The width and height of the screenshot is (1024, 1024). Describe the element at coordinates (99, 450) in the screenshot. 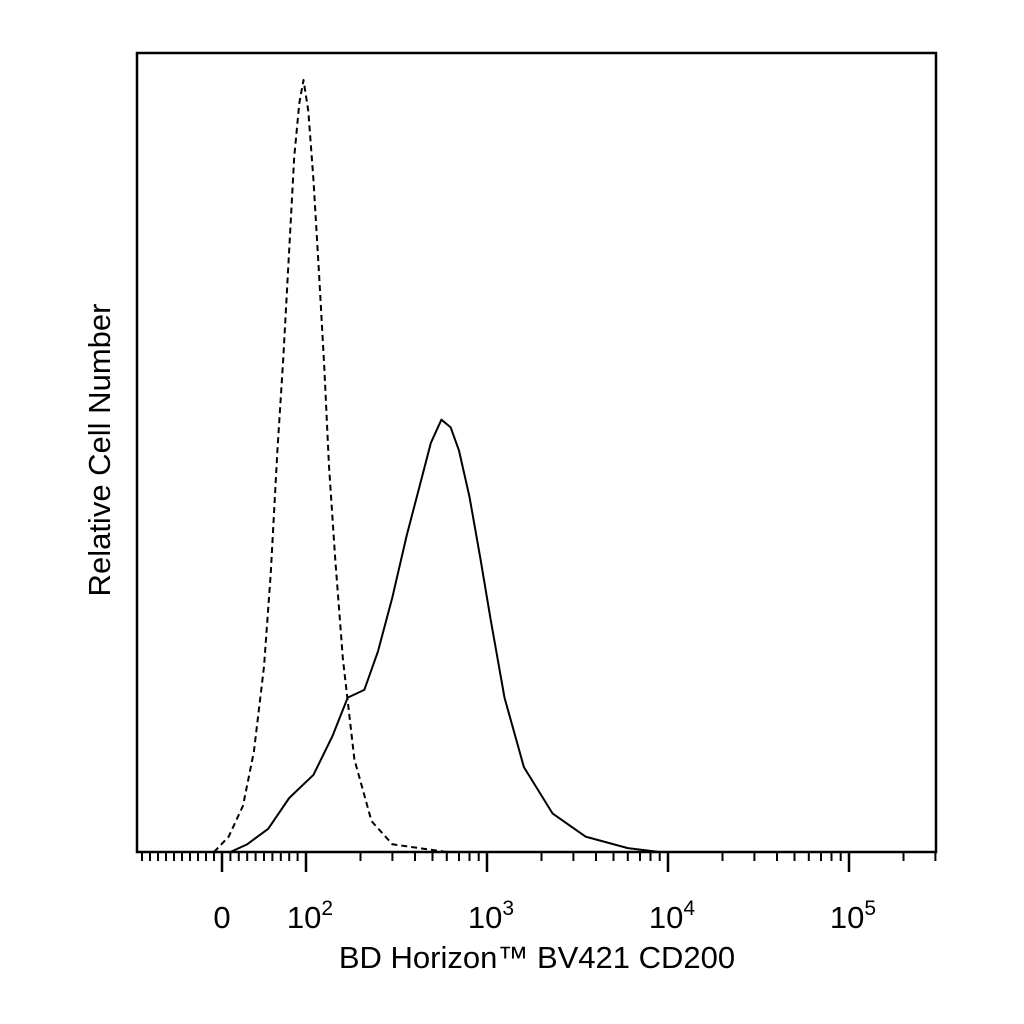

I see `y-axis-label: Relative Cell Number` at that location.